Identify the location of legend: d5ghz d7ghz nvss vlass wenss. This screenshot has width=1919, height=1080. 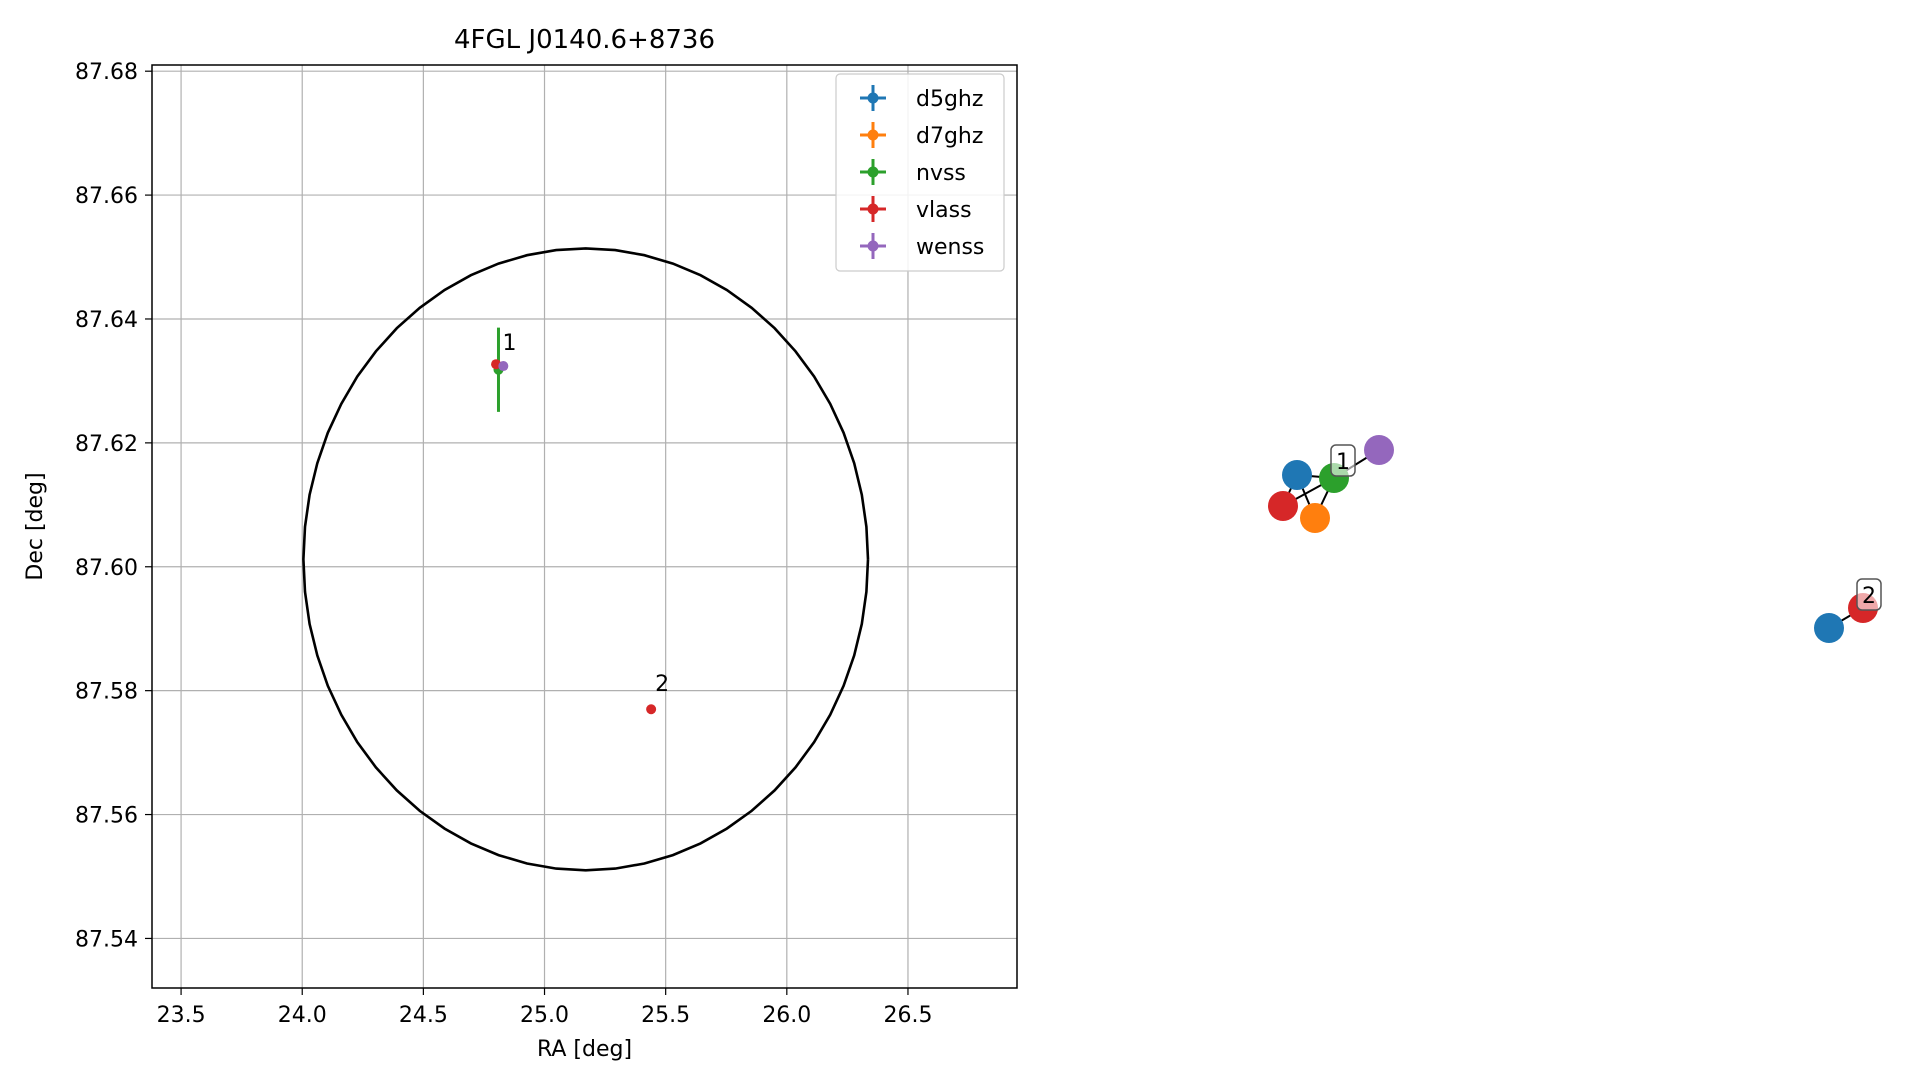
(920, 172).